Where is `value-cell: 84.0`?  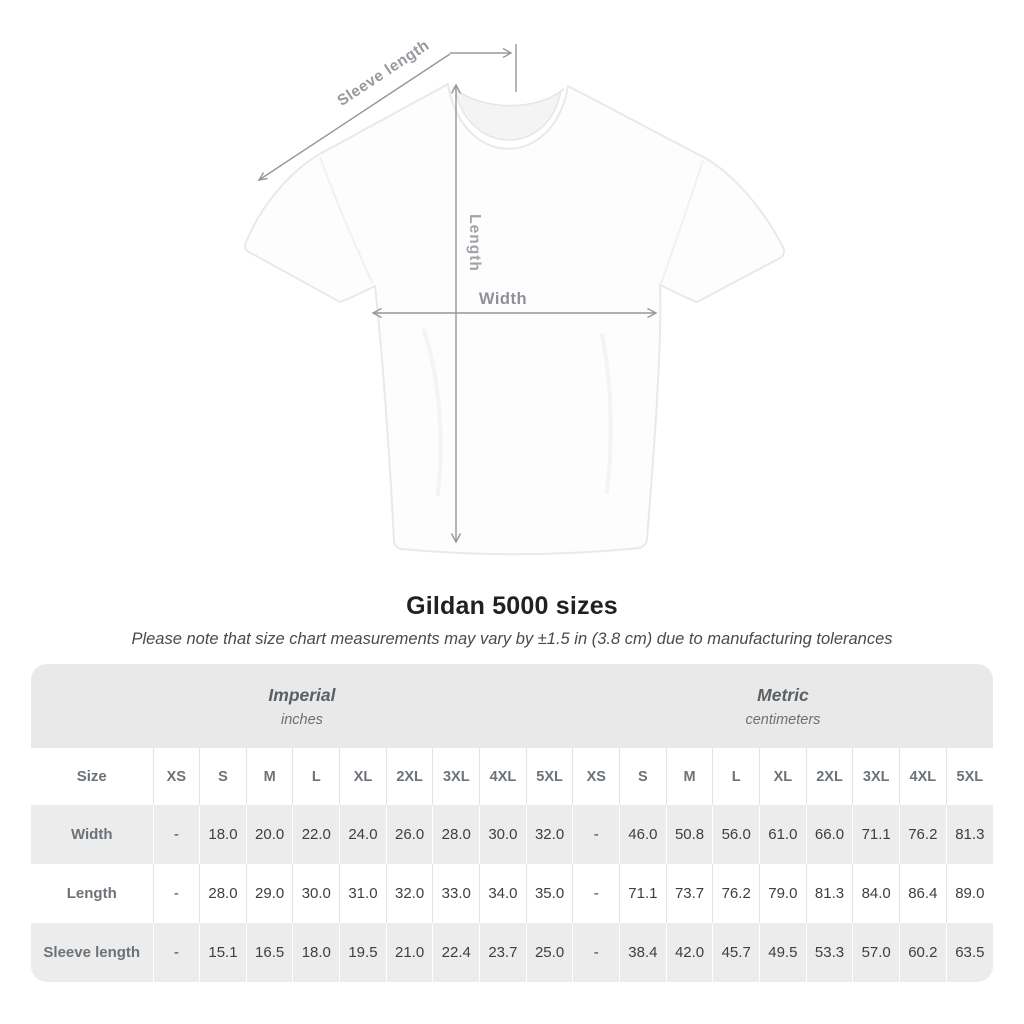
value-cell: 84.0 is located at coordinates (876, 893).